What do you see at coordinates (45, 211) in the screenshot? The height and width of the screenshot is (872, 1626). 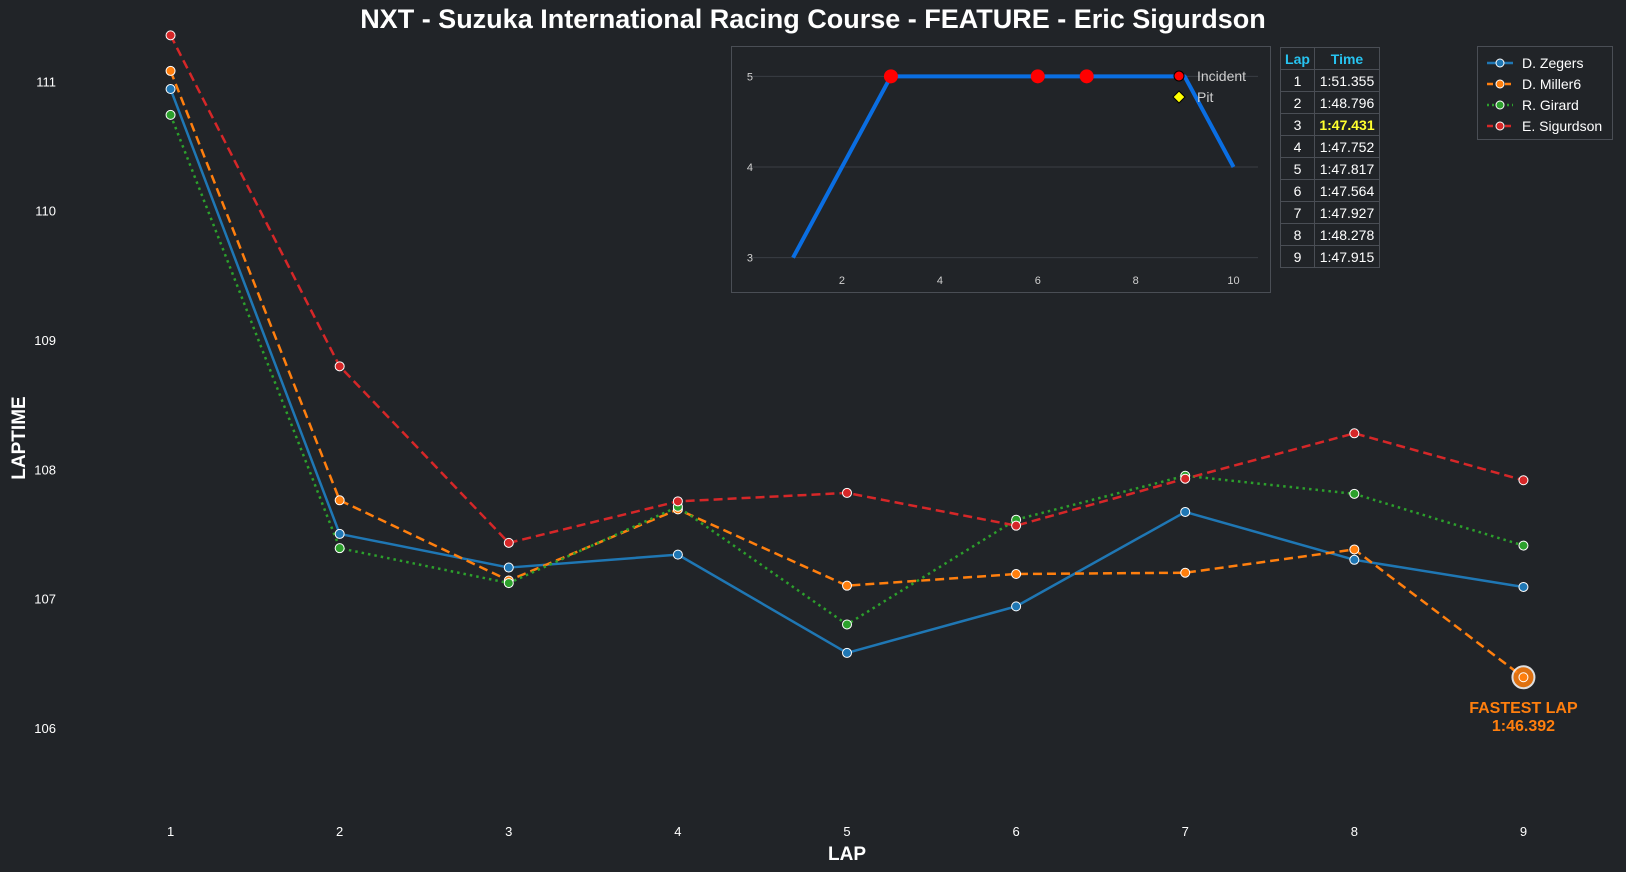 I see `y-tick-label: 110` at bounding box center [45, 211].